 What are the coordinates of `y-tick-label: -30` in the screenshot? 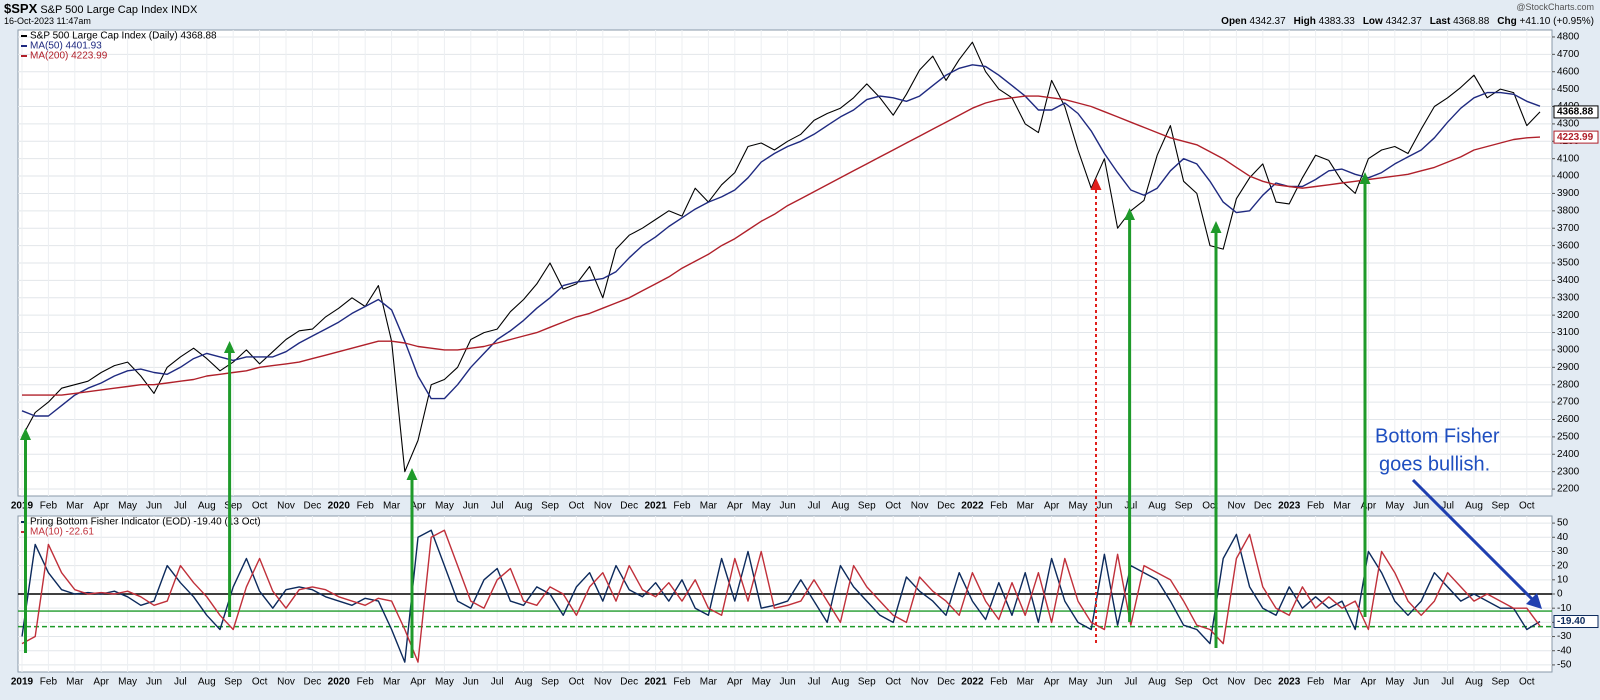 It's located at (1564, 636).